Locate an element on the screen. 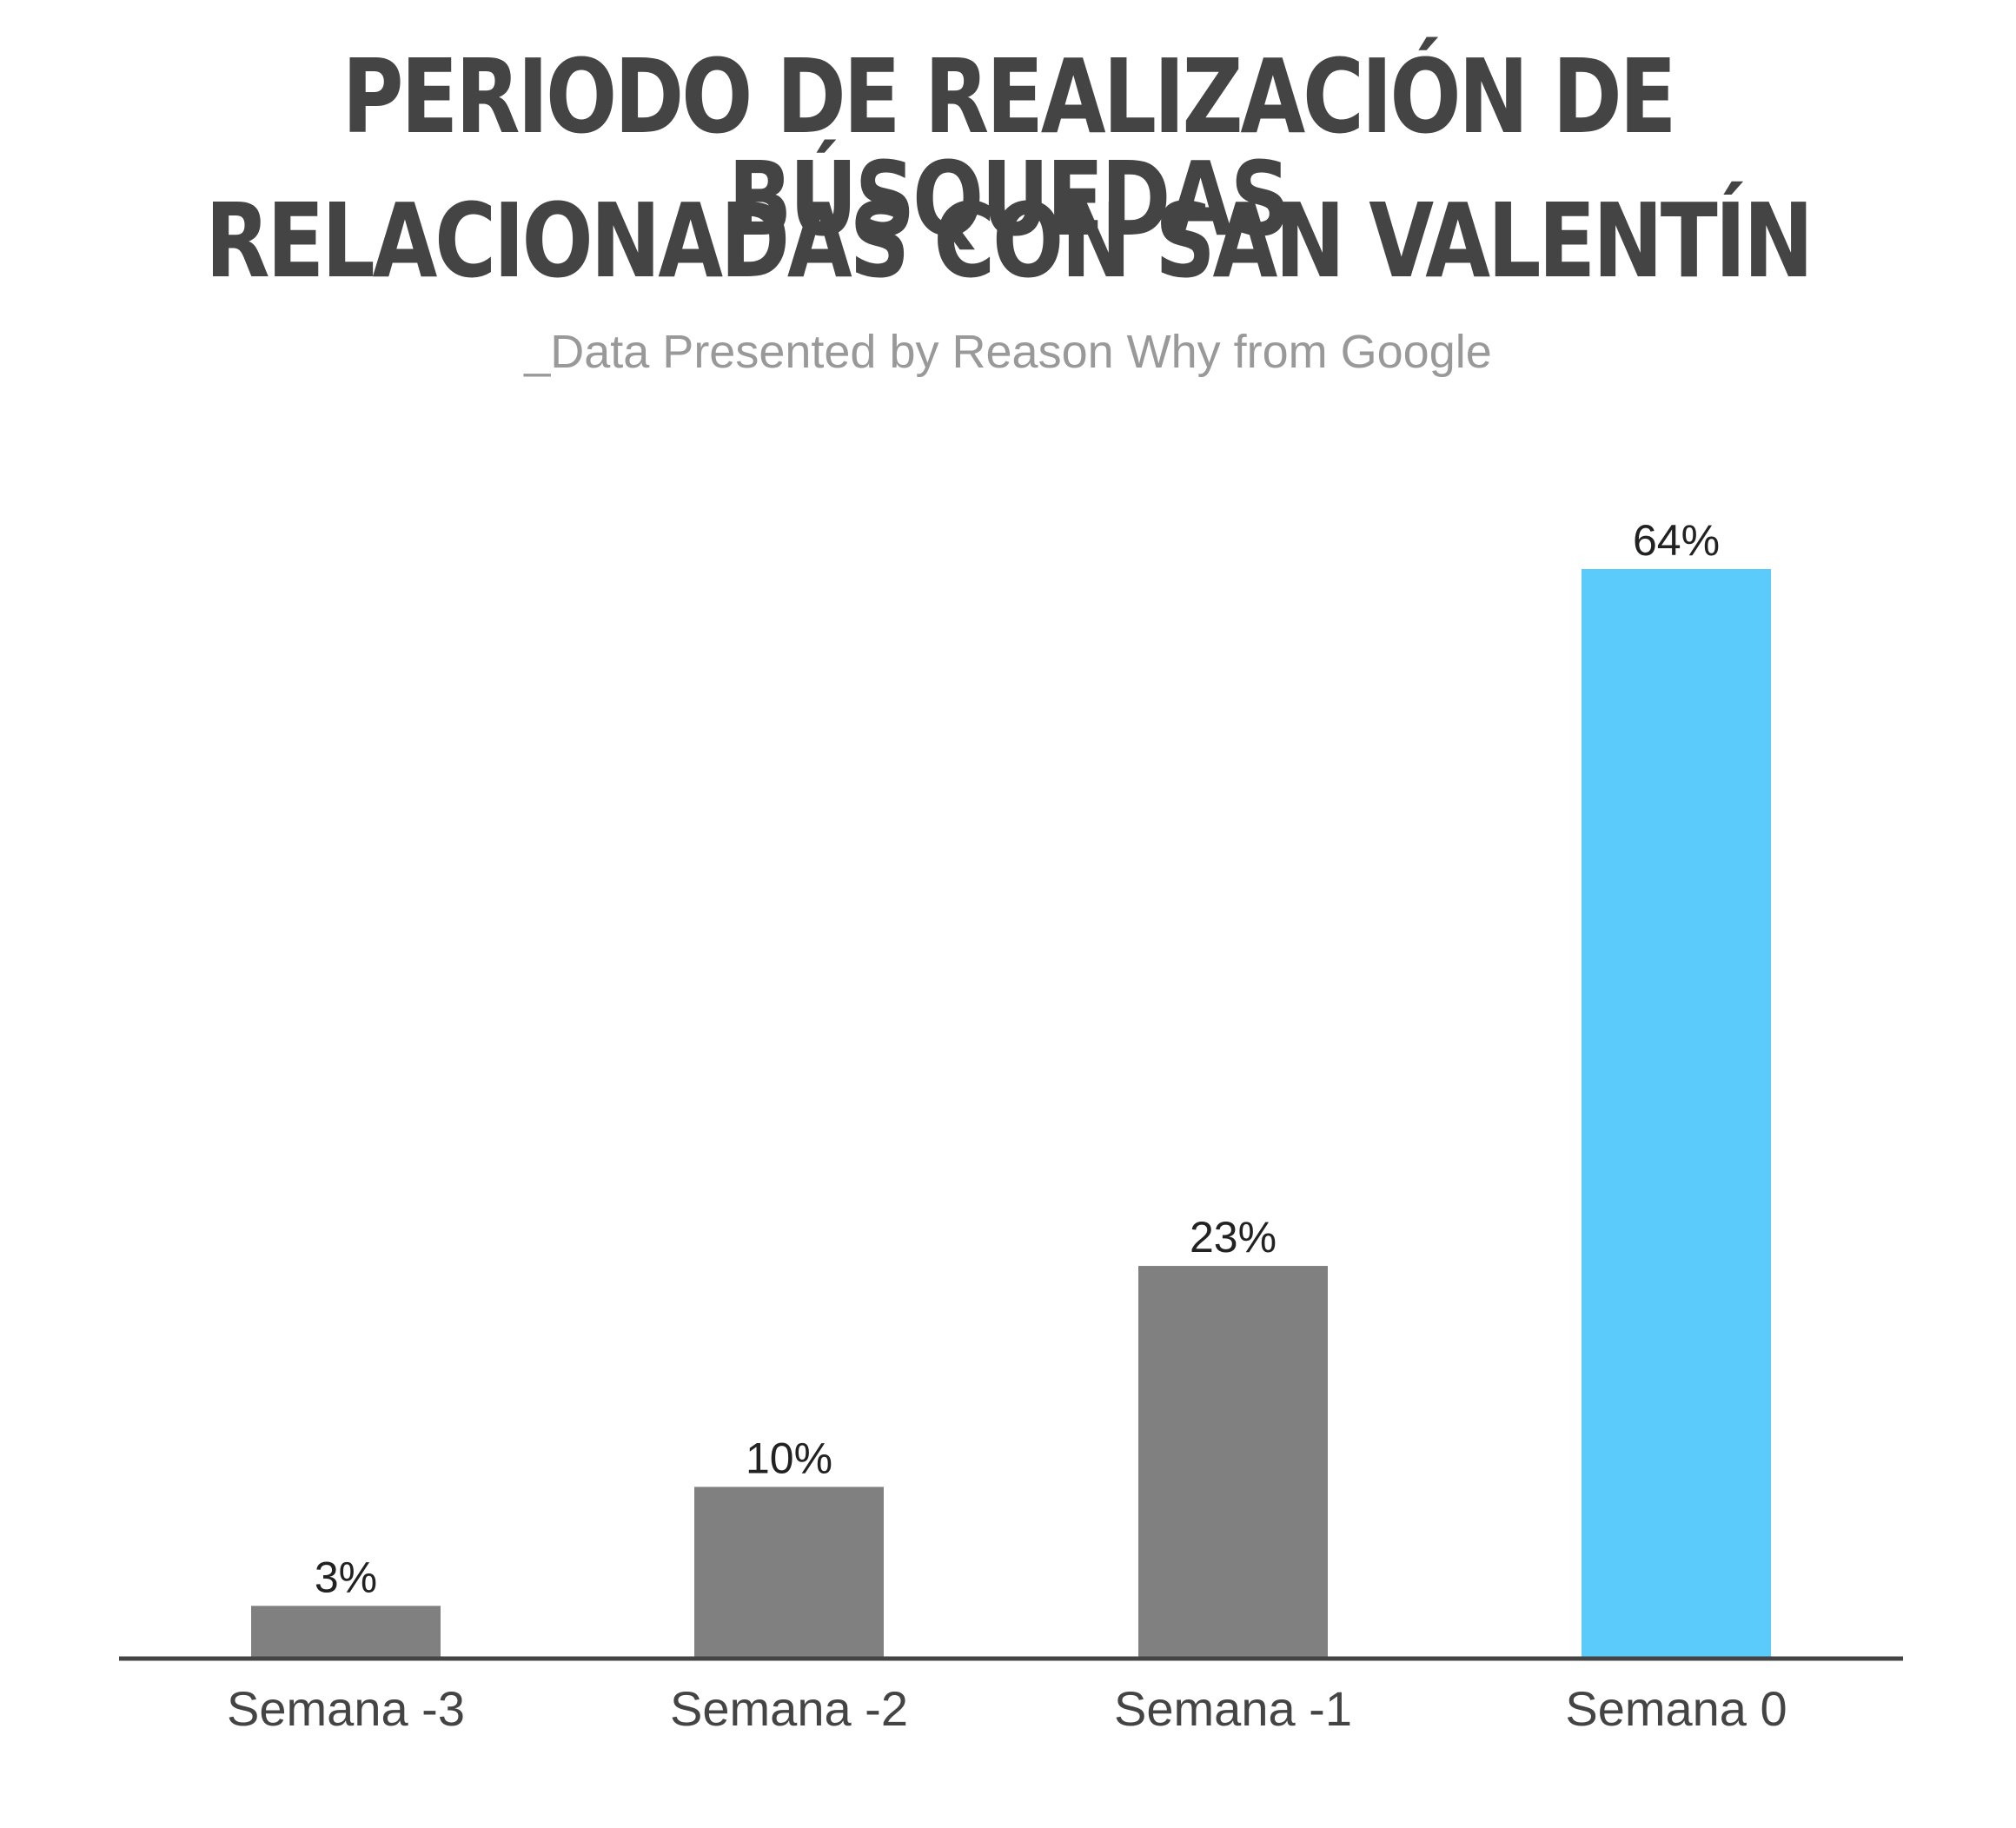 The height and width of the screenshot is (1828, 2016). category-label: Semana 0 is located at coordinates (1676, 1708).